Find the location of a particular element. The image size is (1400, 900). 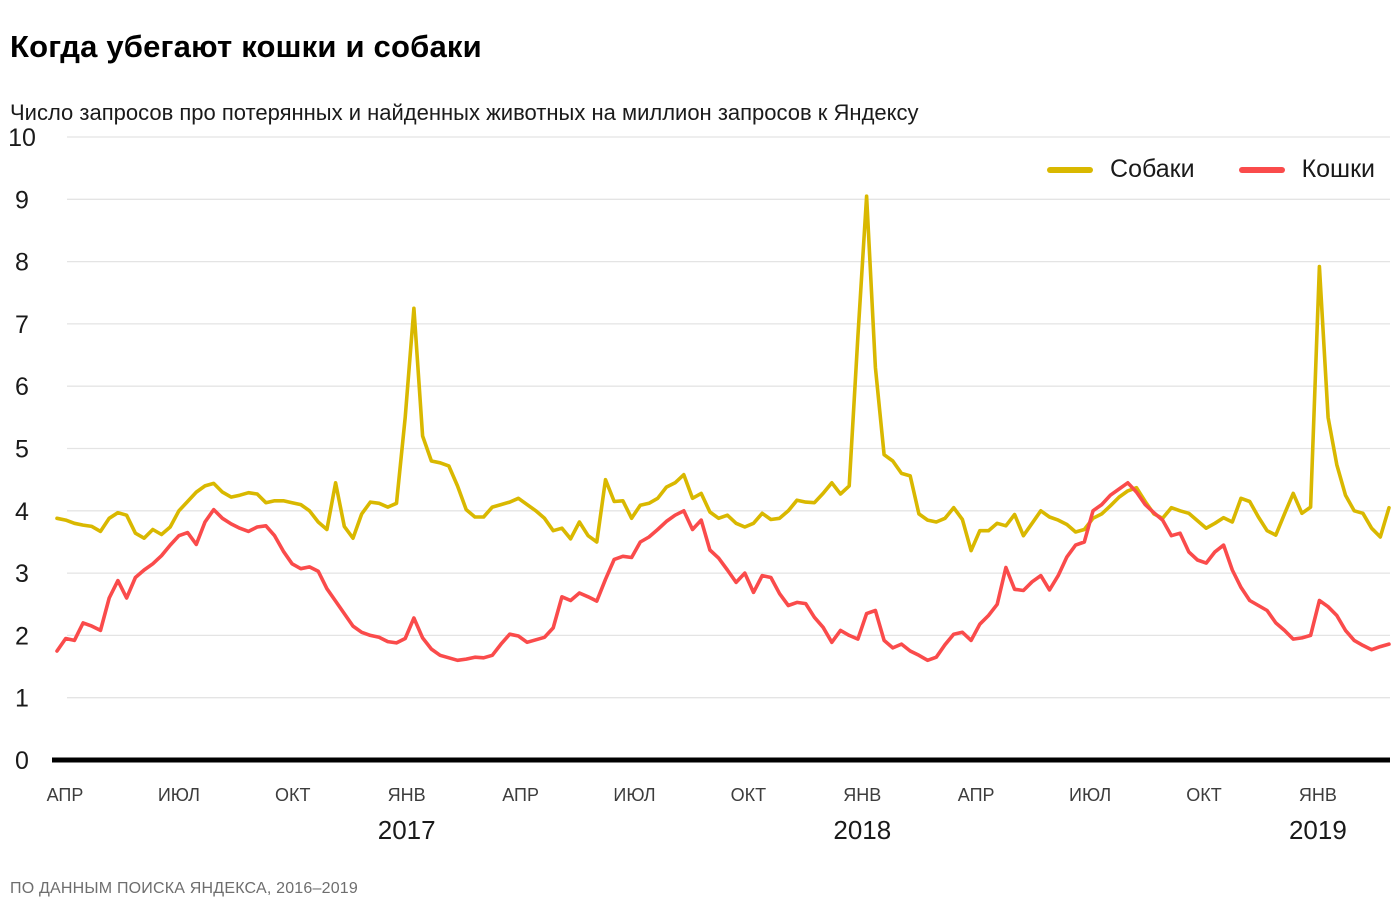

y-axis-tick-label: 10 is located at coordinates (22, 138).